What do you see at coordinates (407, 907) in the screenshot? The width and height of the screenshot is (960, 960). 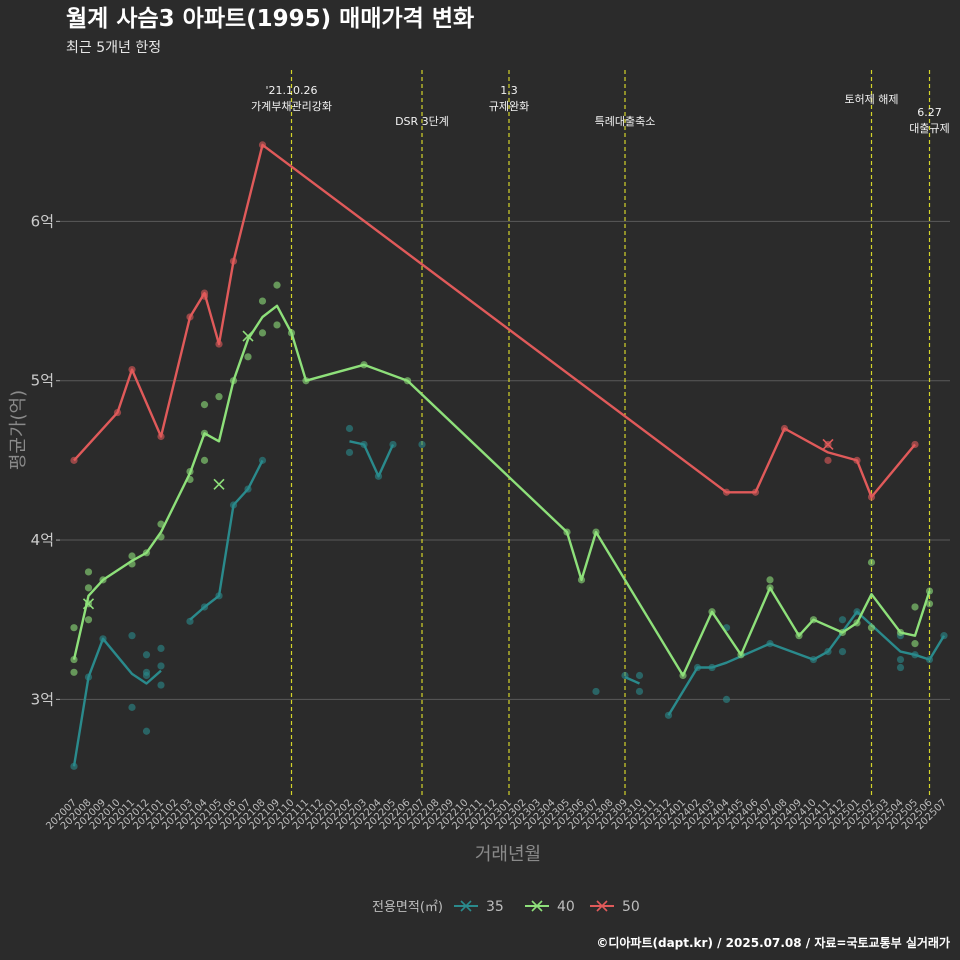 I see `legend-title: 전용면적(㎡)` at bounding box center [407, 907].